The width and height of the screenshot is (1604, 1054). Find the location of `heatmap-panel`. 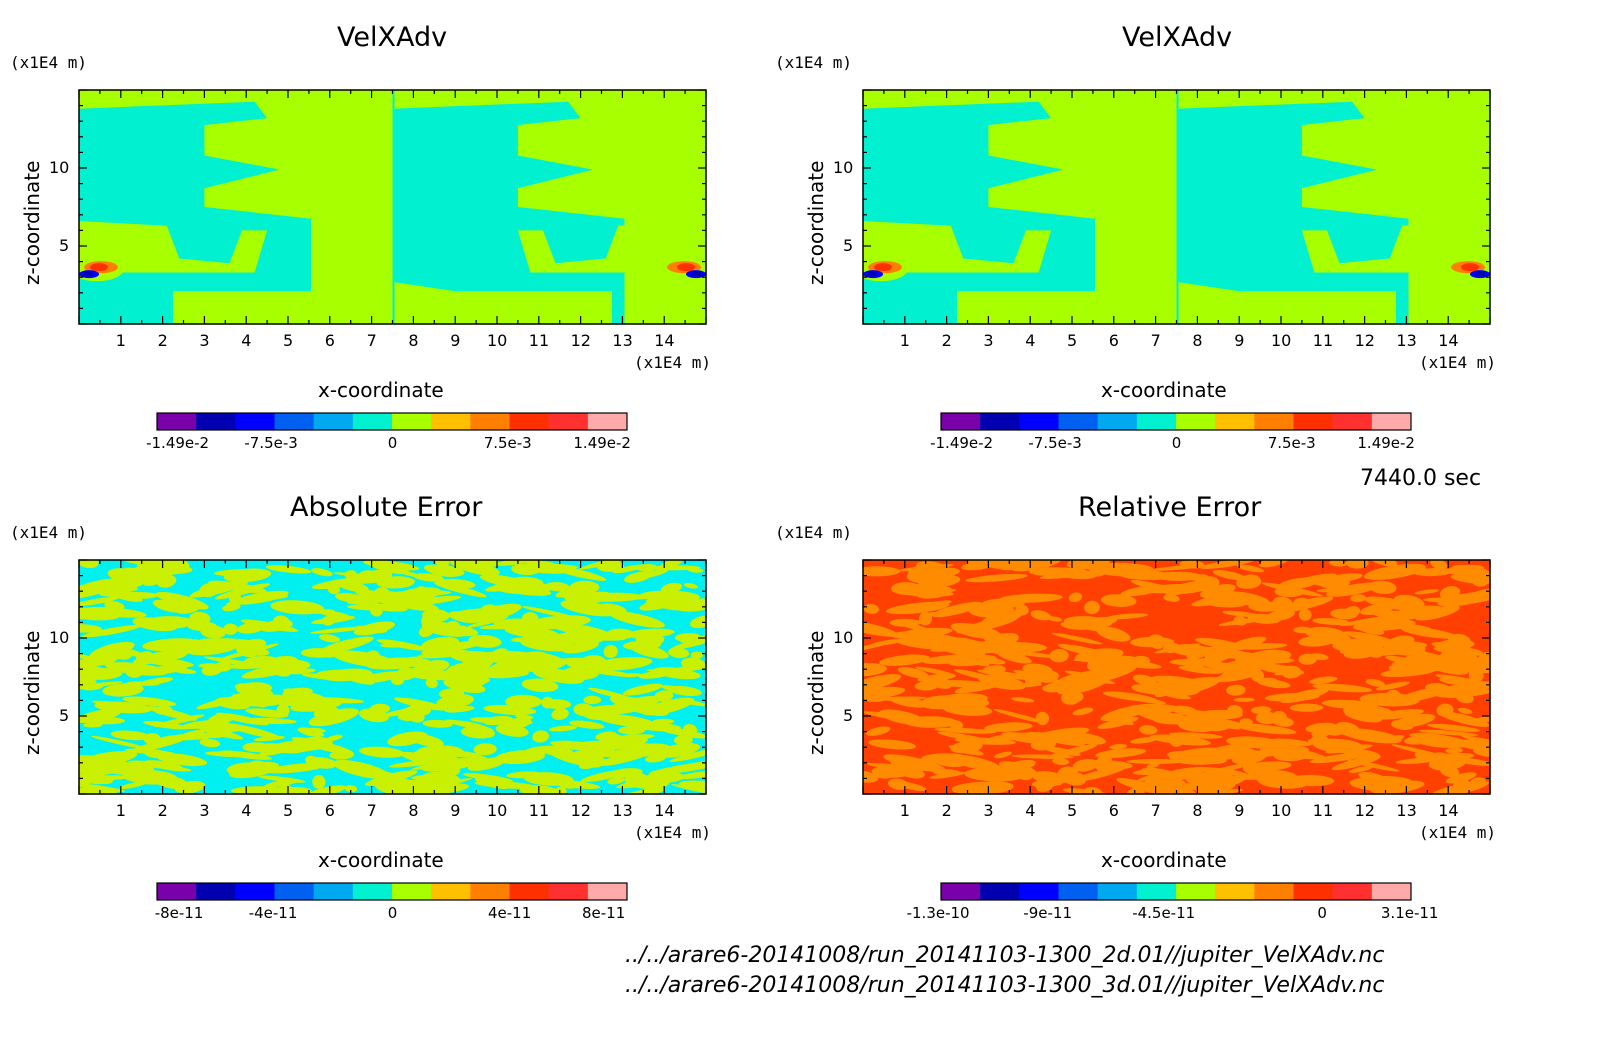

heatmap-panel is located at coordinates (392, 677).